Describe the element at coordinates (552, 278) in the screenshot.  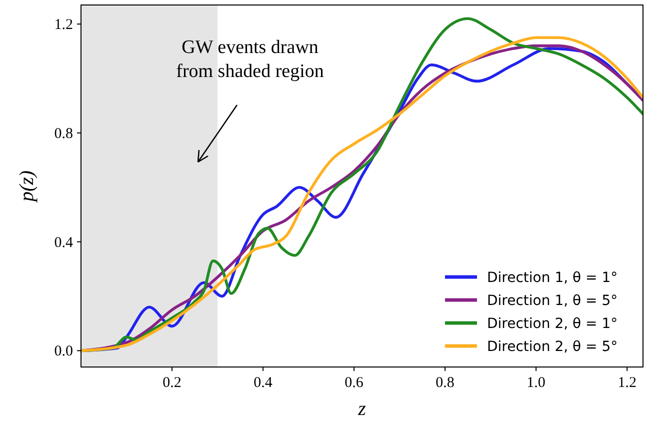
I see `legend-label: Direction 1, θ = 1°` at that location.